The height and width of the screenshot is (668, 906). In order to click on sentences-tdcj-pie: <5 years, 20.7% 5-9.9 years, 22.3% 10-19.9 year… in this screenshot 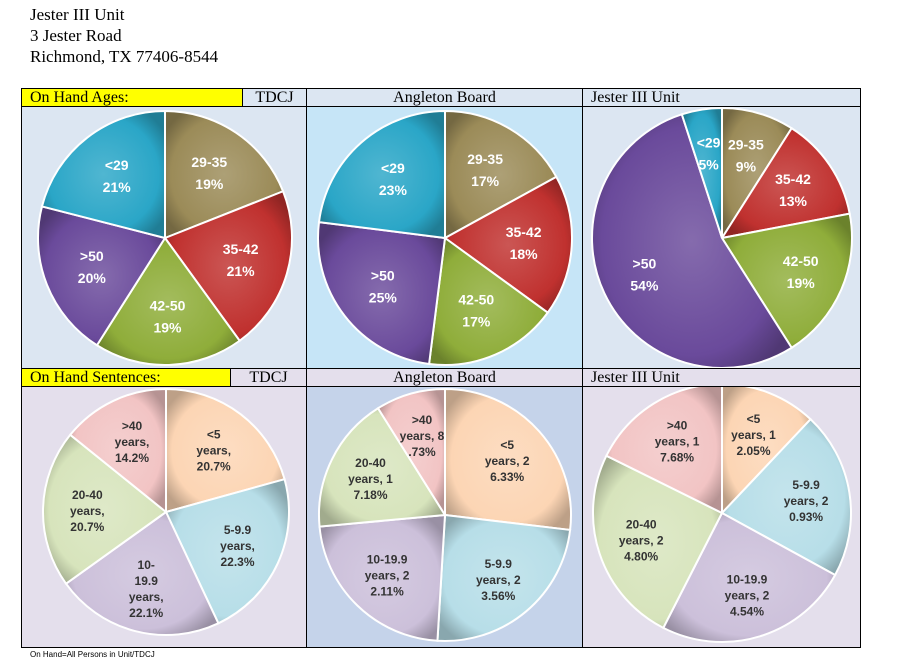, I will do `click(166, 511)`.